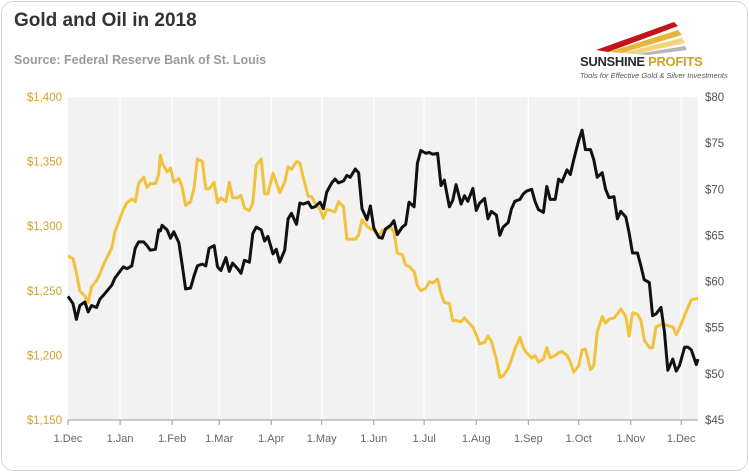 The width and height of the screenshot is (749, 473). Describe the element at coordinates (714, 144) in the screenshot. I see `right-axis-tick-label: $75` at that location.